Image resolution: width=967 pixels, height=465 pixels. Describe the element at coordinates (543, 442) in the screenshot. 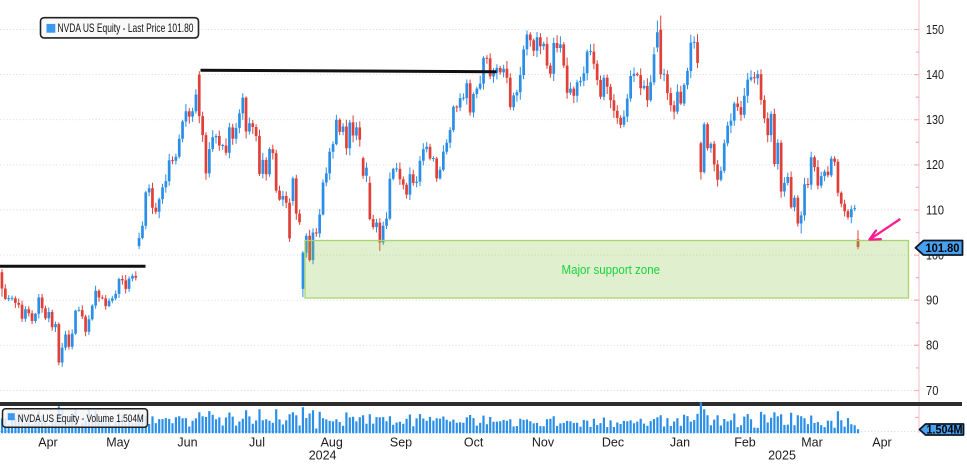

I see `svg-text: Nov` at that location.